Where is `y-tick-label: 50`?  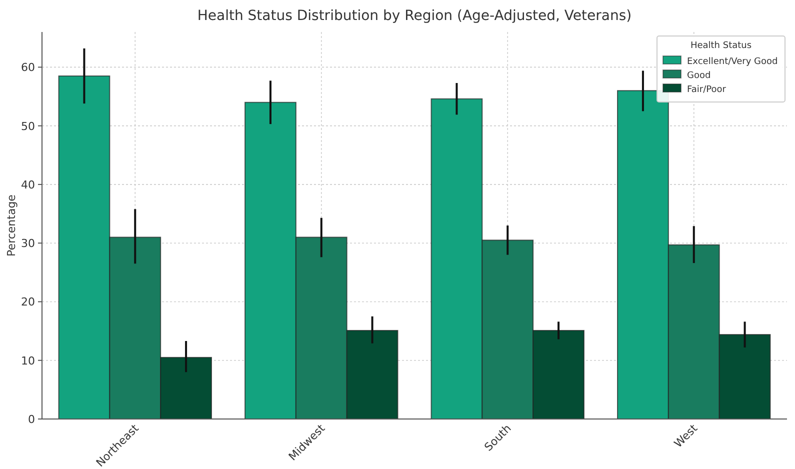 y-tick-label: 50 is located at coordinates (28, 126).